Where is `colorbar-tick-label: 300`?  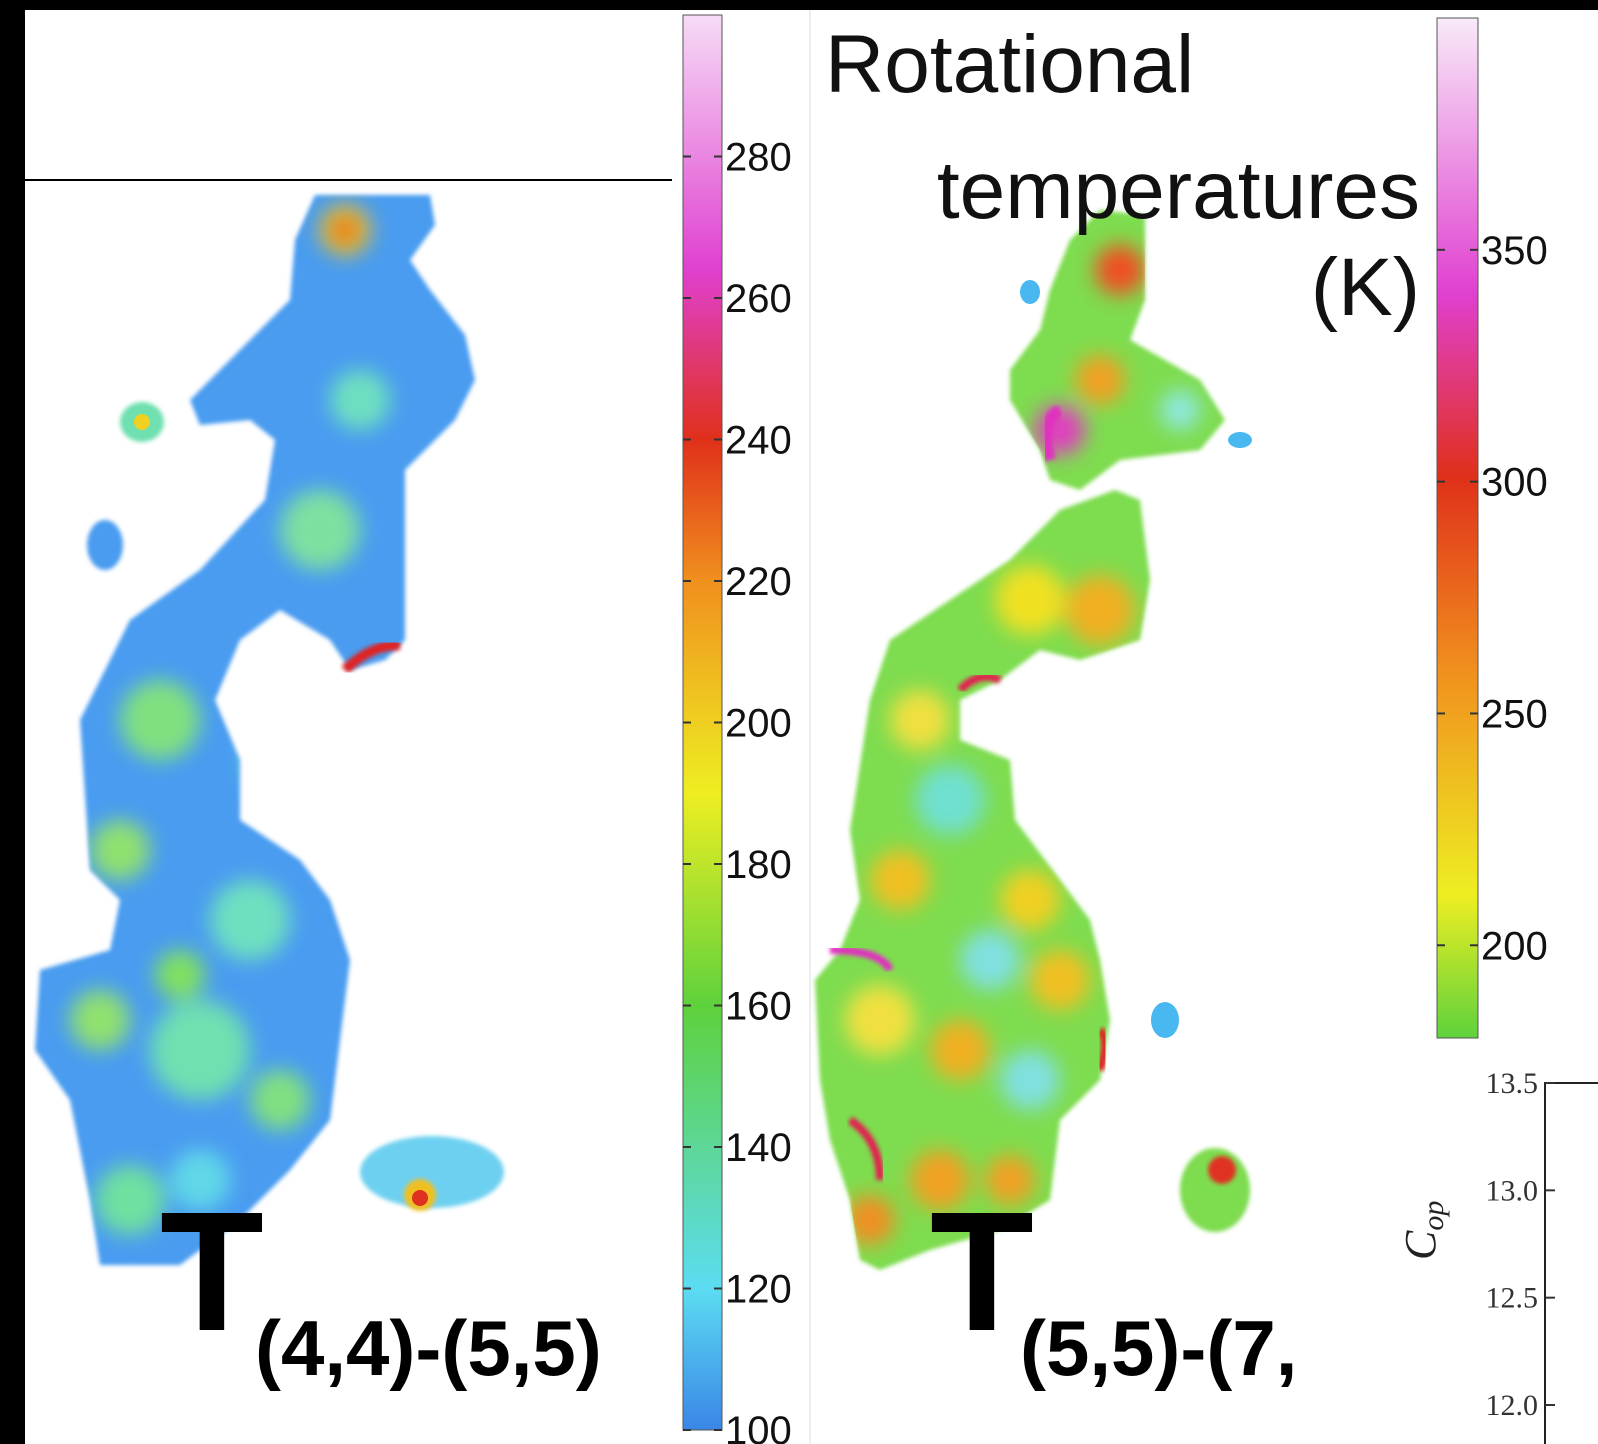
colorbar-tick-label: 300 is located at coordinates (1514, 483).